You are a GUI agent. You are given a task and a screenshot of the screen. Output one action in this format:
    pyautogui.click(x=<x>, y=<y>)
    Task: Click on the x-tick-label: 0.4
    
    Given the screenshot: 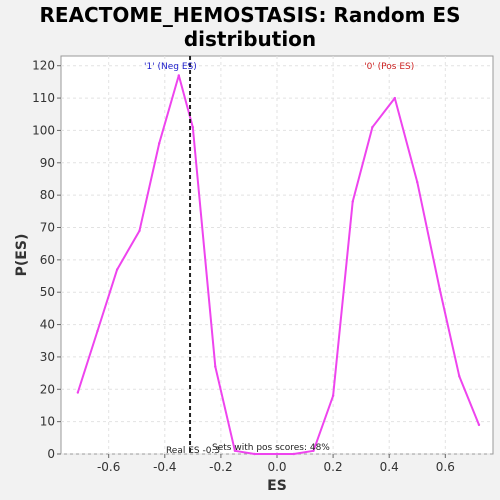 What is the action you would take?
    pyautogui.click(x=389, y=467)
    